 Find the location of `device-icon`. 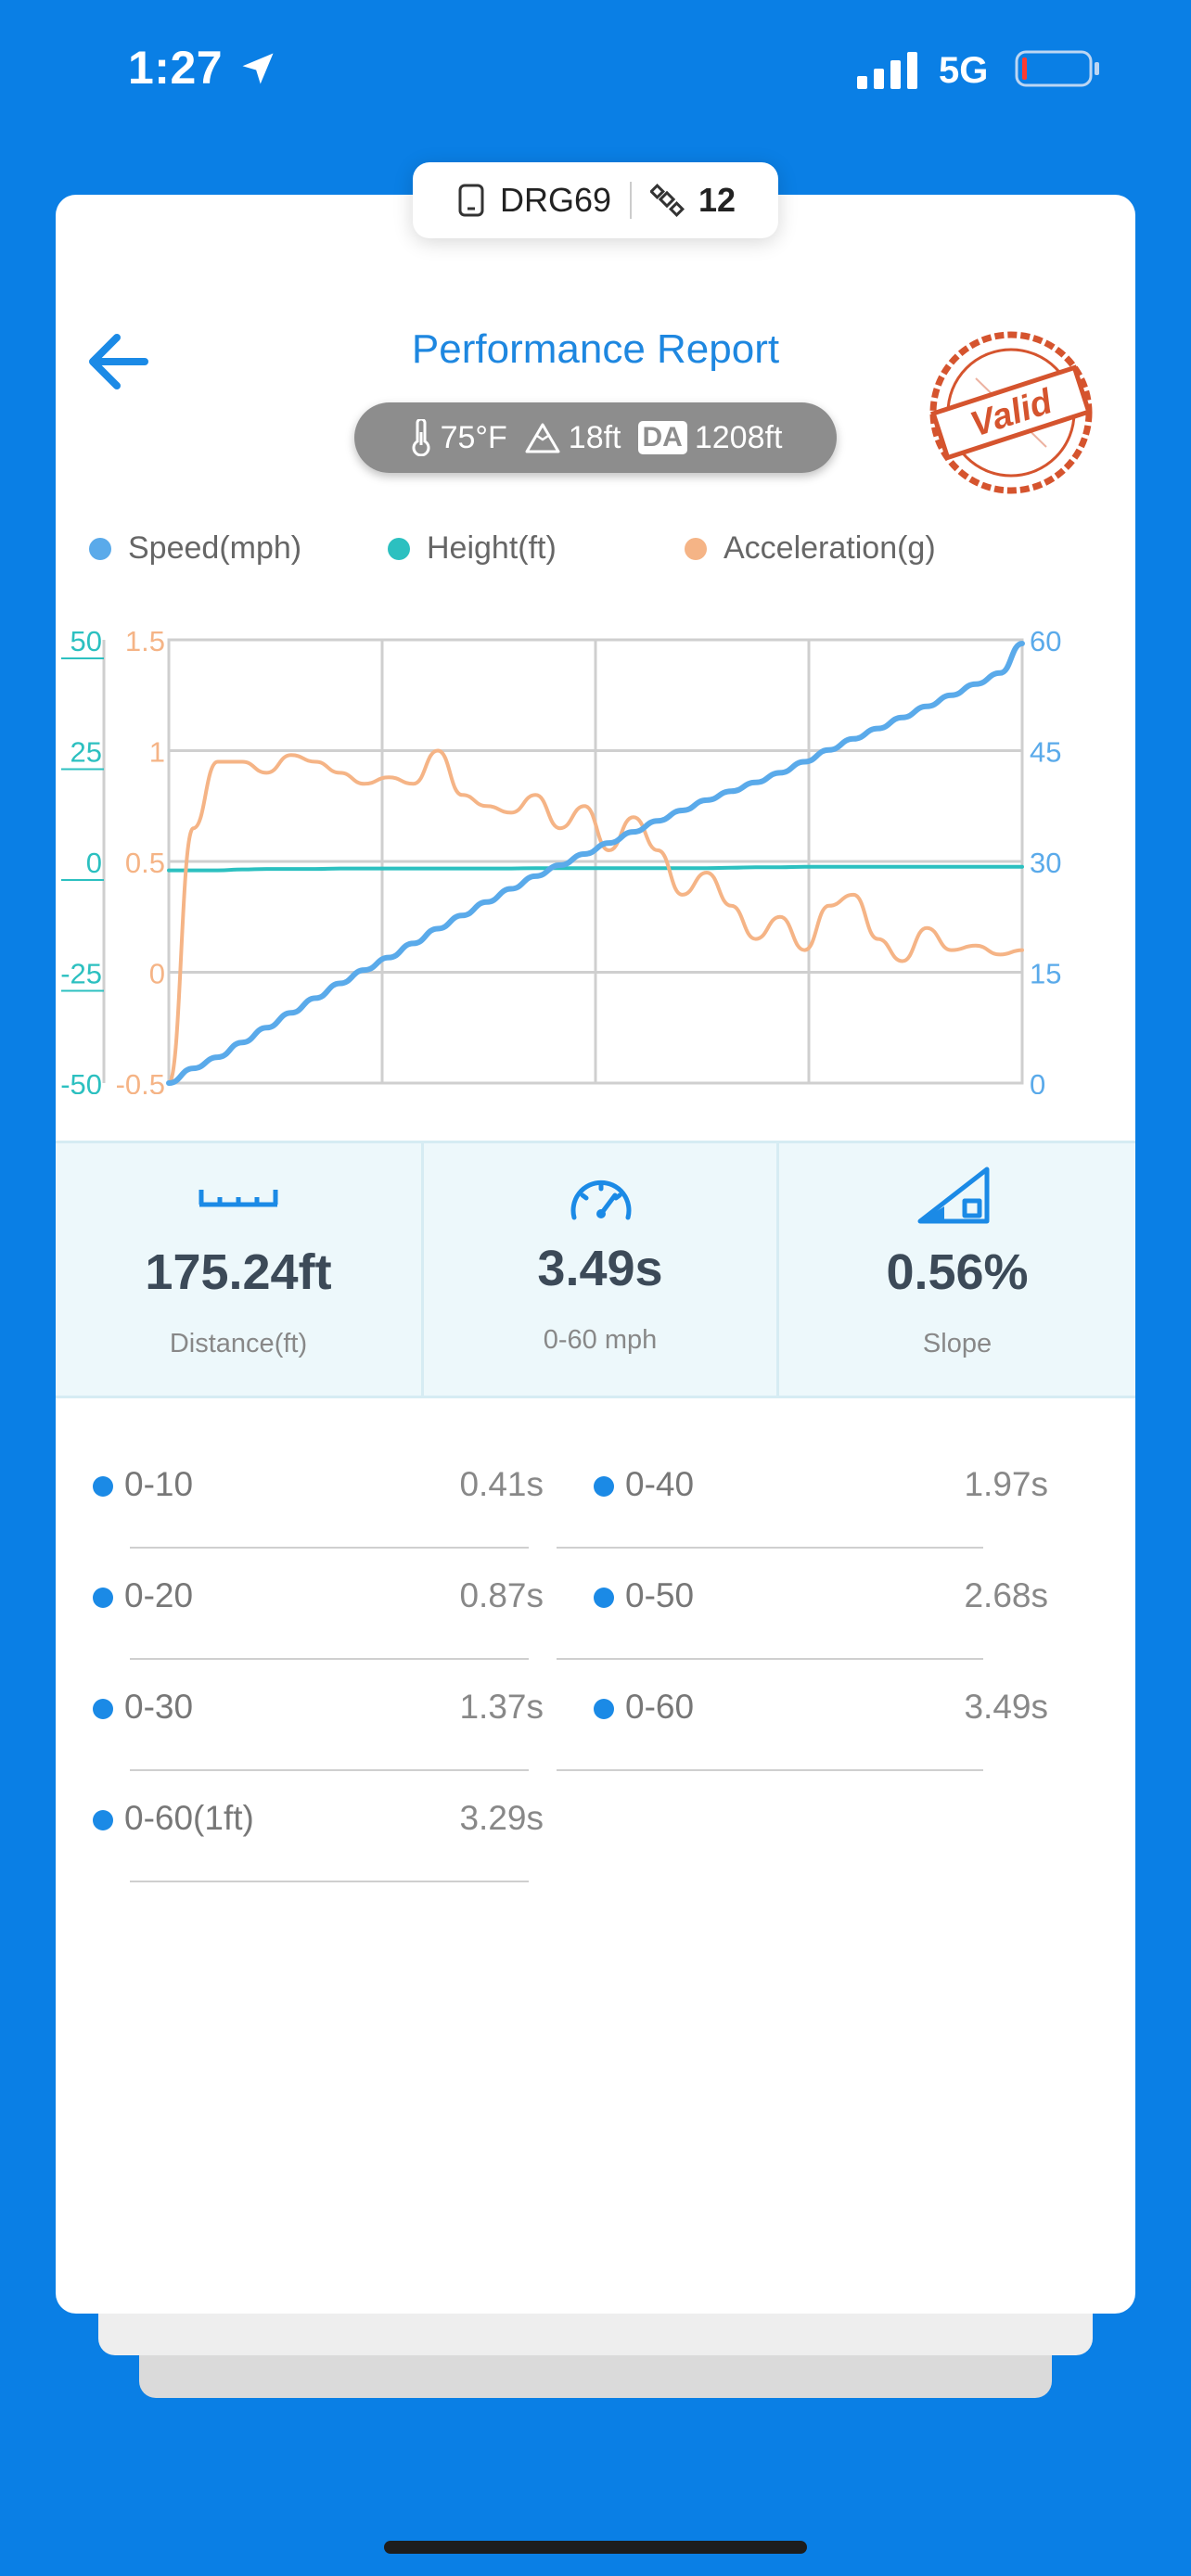

device-icon is located at coordinates (471, 201).